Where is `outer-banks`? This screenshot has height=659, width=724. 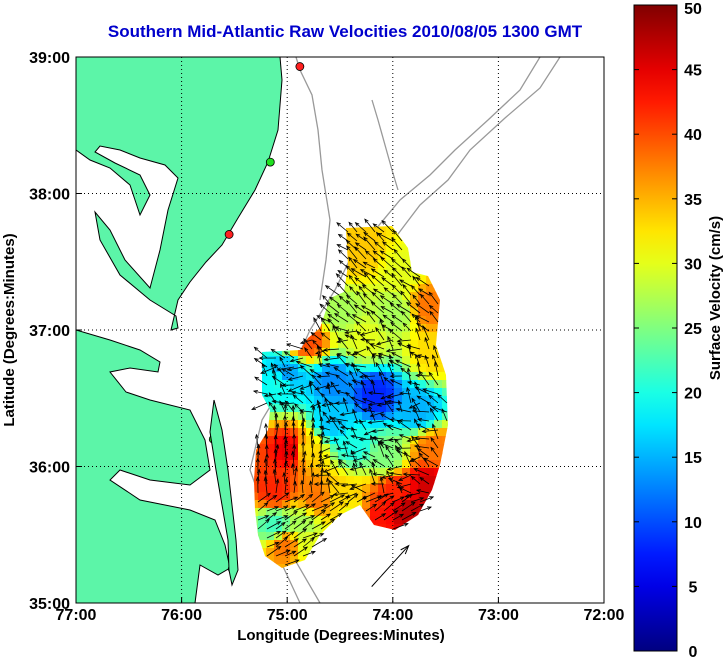
outer-banks is located at coordinates (224, 493).